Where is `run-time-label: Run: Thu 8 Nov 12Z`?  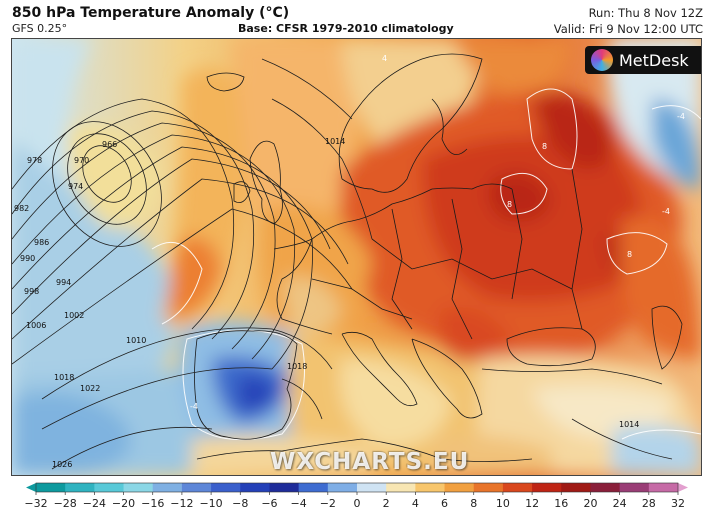 run-time-label: Run: Thu 8 Nov 12Z is located at coordinates (645, 13).